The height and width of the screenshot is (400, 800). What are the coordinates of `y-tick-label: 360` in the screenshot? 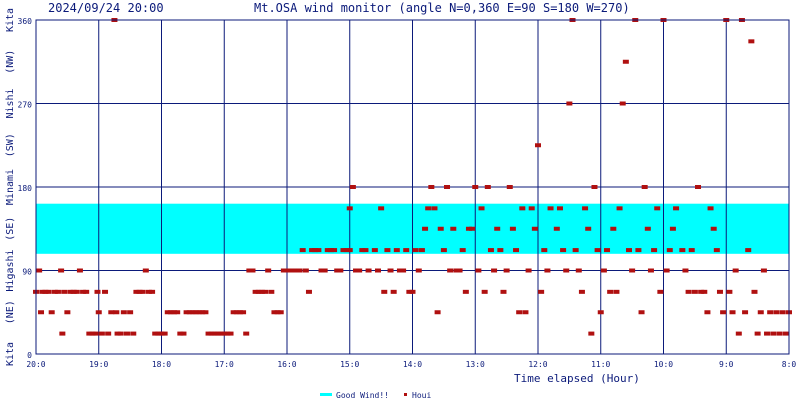 It's located at (25, 21).